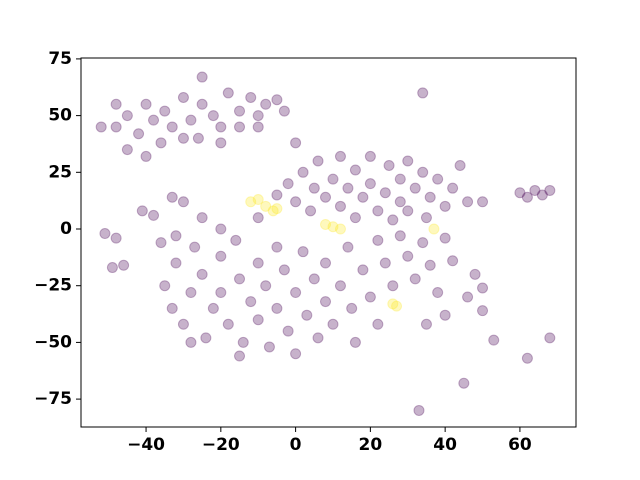  What do you see at coordinates (296, 445) in the screenshot?
I see `x-tick-label: 0` at bounding box center [296, 445].